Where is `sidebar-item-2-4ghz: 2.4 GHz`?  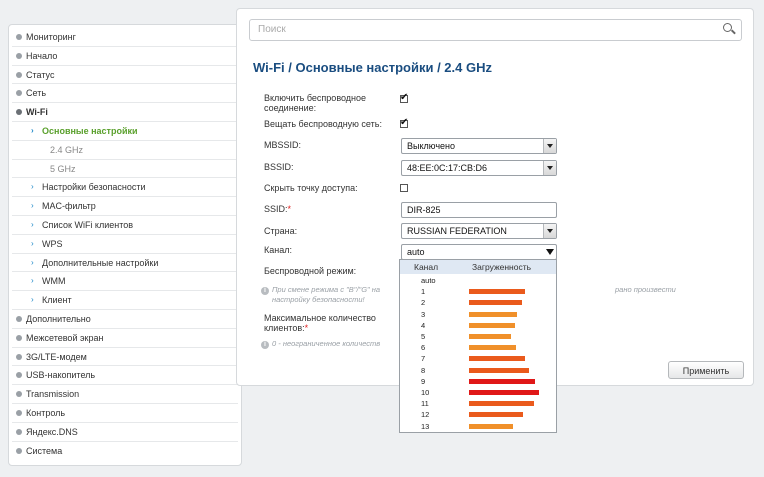
sidebar-item-2-4ghz: 2.4 GHz is located at coordinates (125, 150).